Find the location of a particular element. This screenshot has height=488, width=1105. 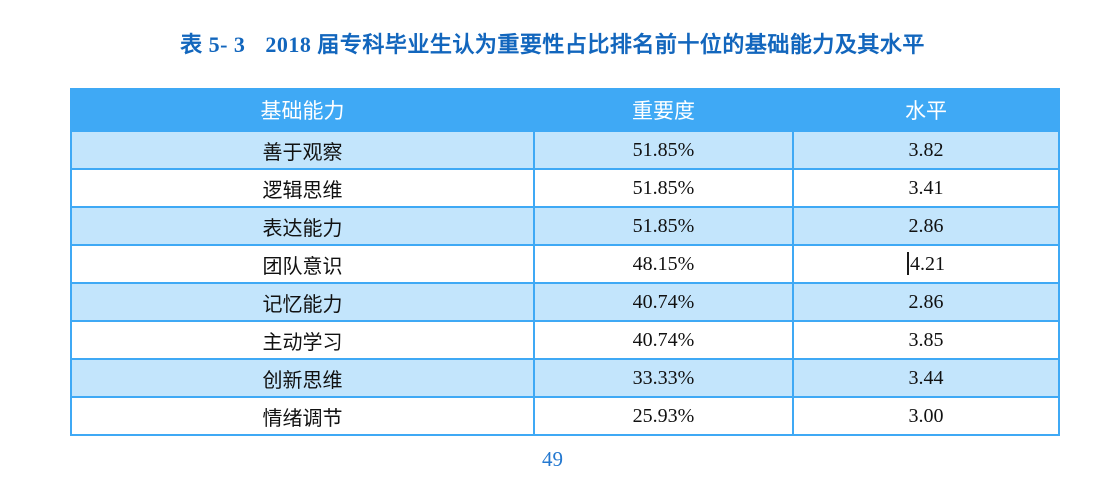

table-header-row: 基础能力 重要度 水平 is located at coordinates (565, 110).